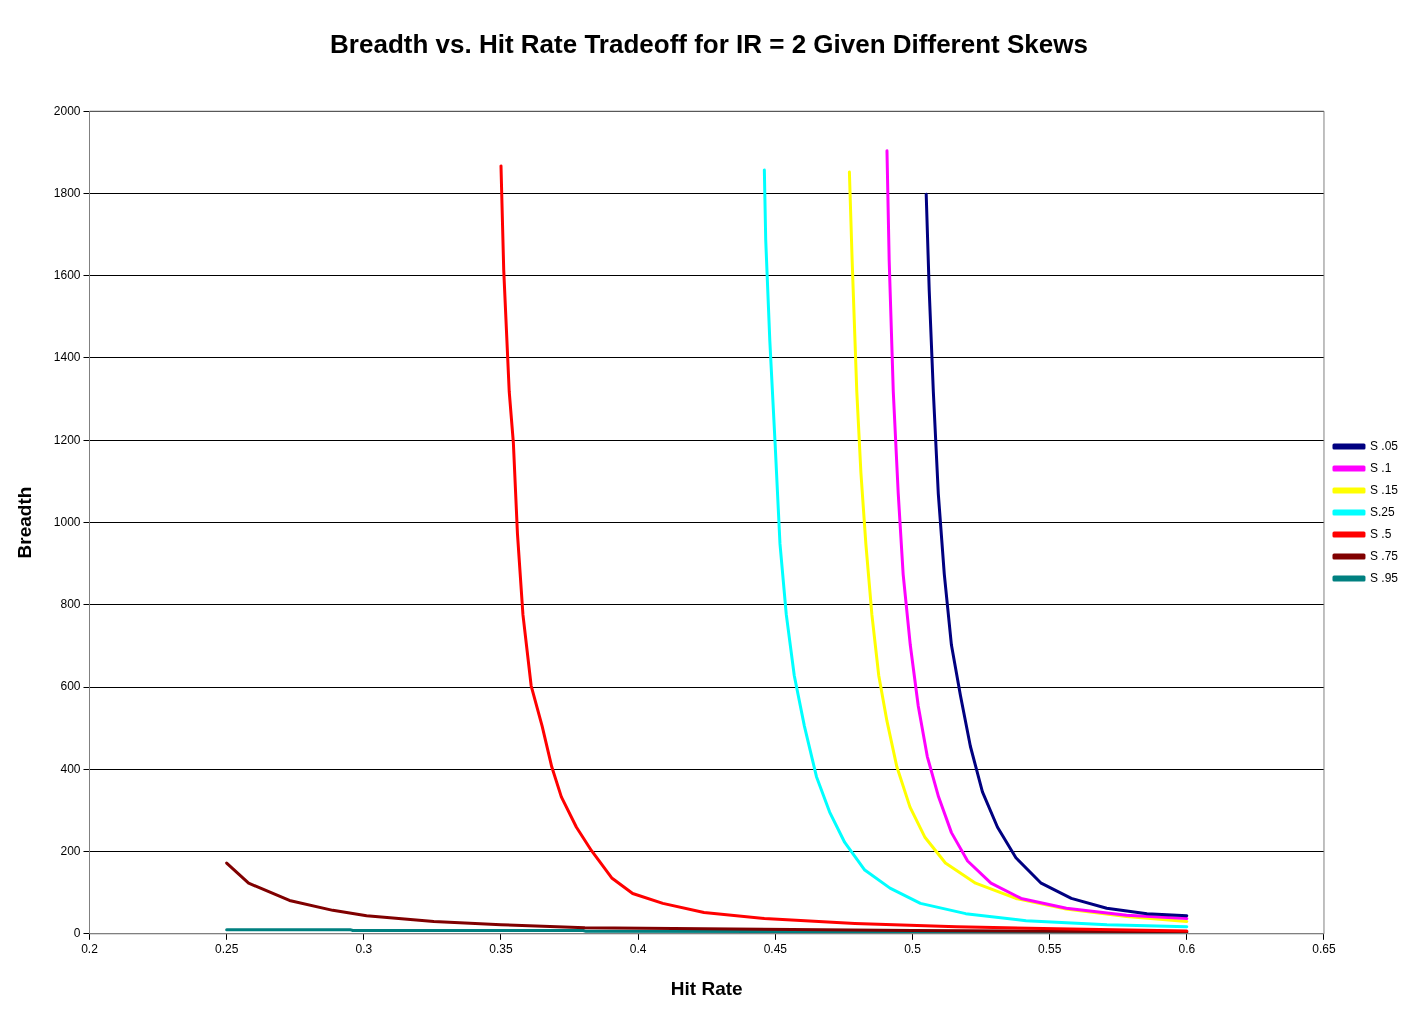 Image resolution: width=1412 pixels, height=1015 pixels. Describe the element at coordinates (706, 988) in the screenshot. I see `x-axis-title: Hit Rate` at that location.